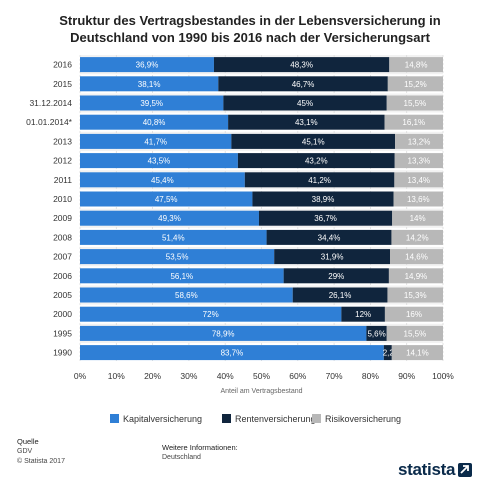  I want to click on data-label: 12%, so click(363, 314).